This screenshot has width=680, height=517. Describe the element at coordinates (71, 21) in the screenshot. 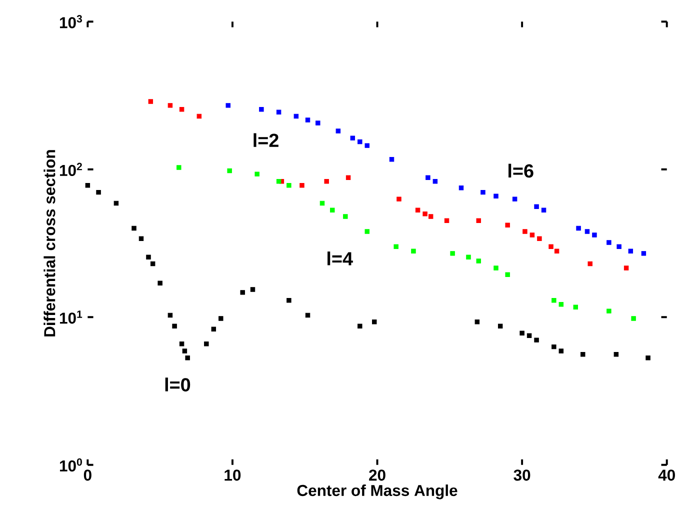

I see `y-tick-label: 10$^{3}$` at that location.